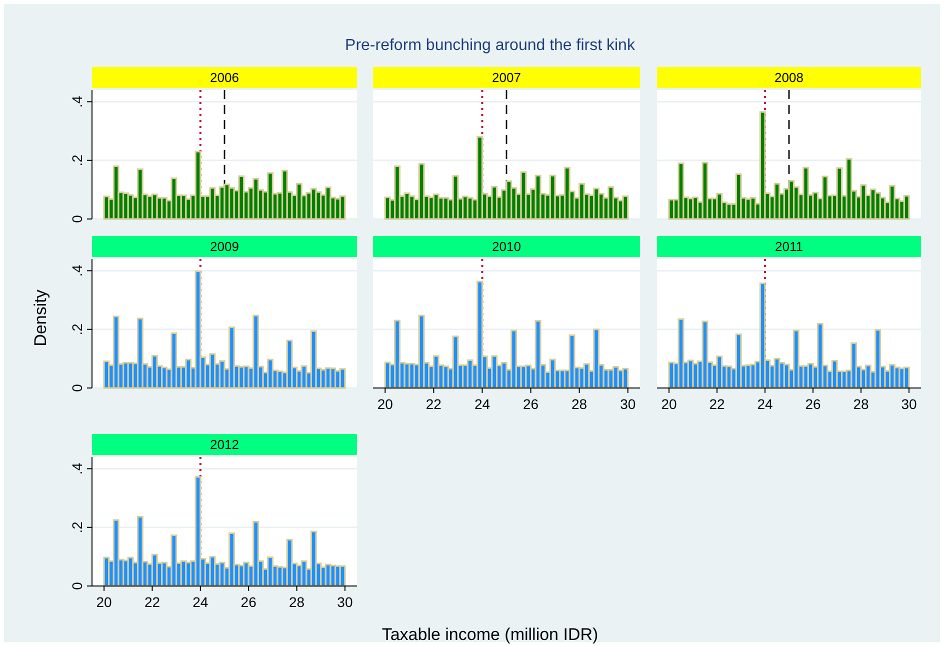 The image size is (944, 646). Describe the element at coordinates (506, 77) in the screenshot. I see `chart-title: 2007` at that location.